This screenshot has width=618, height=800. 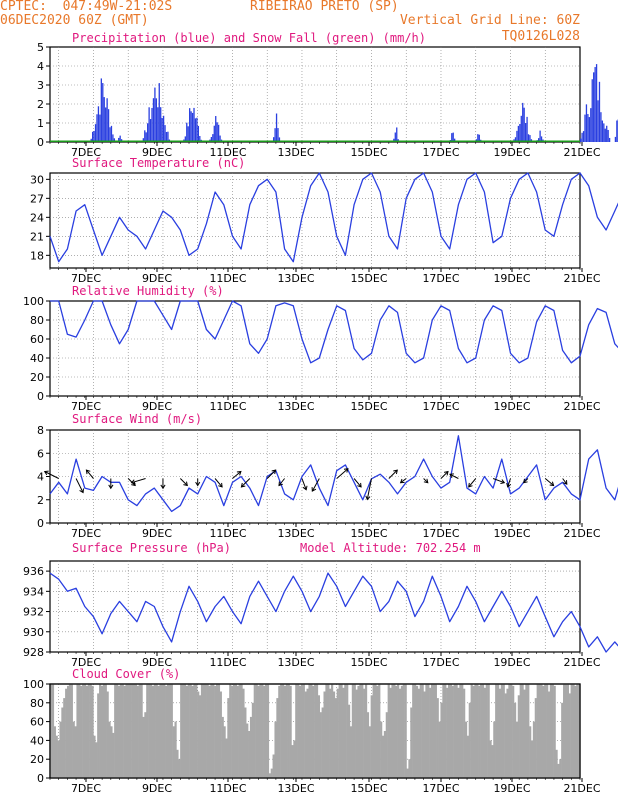 I want to click on x-tick-label: 15DEC, so click(x=368, y=788).